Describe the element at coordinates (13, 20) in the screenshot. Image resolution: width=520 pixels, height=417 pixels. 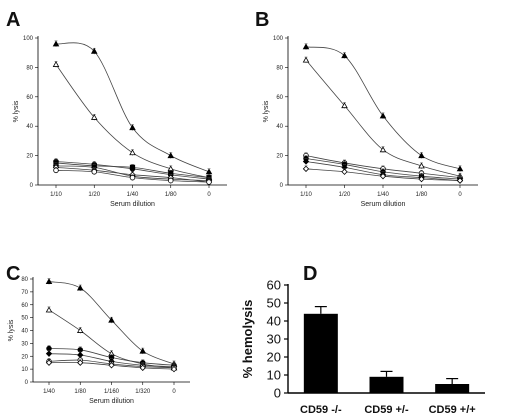
I see `panel-letter-a: A` at that location.